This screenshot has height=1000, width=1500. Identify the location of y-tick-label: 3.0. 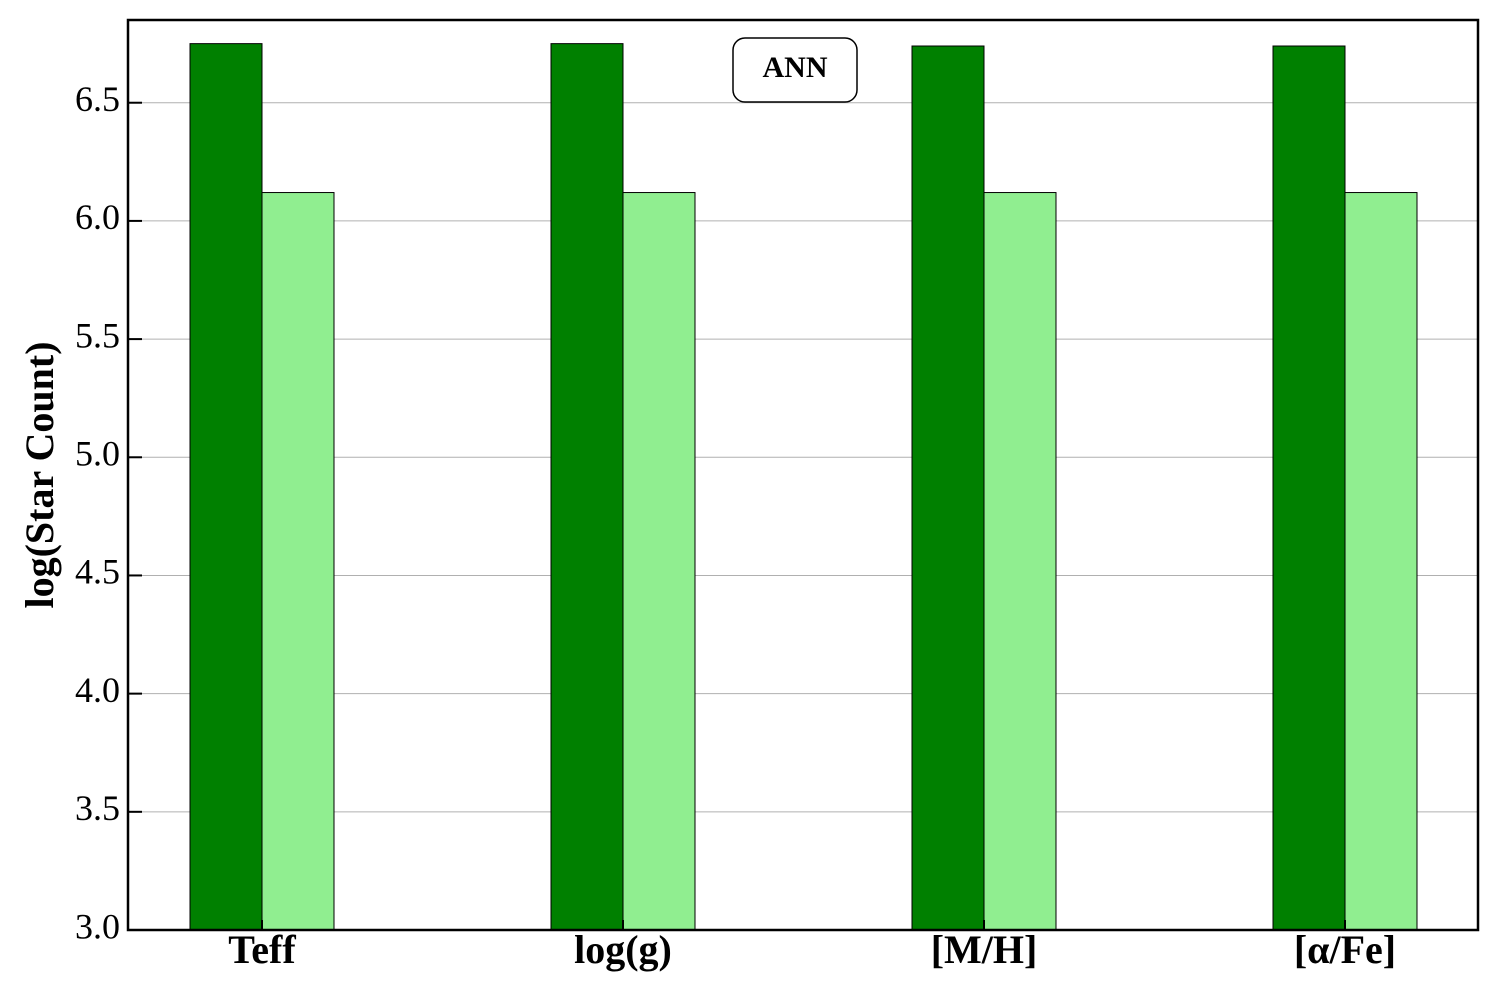
(97, 926).